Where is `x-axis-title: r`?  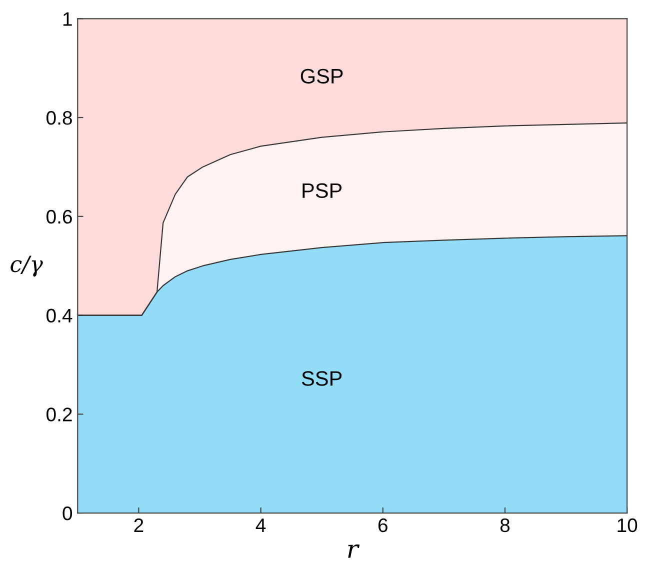 x-axis-title: r is located at coordinates (354, 551).